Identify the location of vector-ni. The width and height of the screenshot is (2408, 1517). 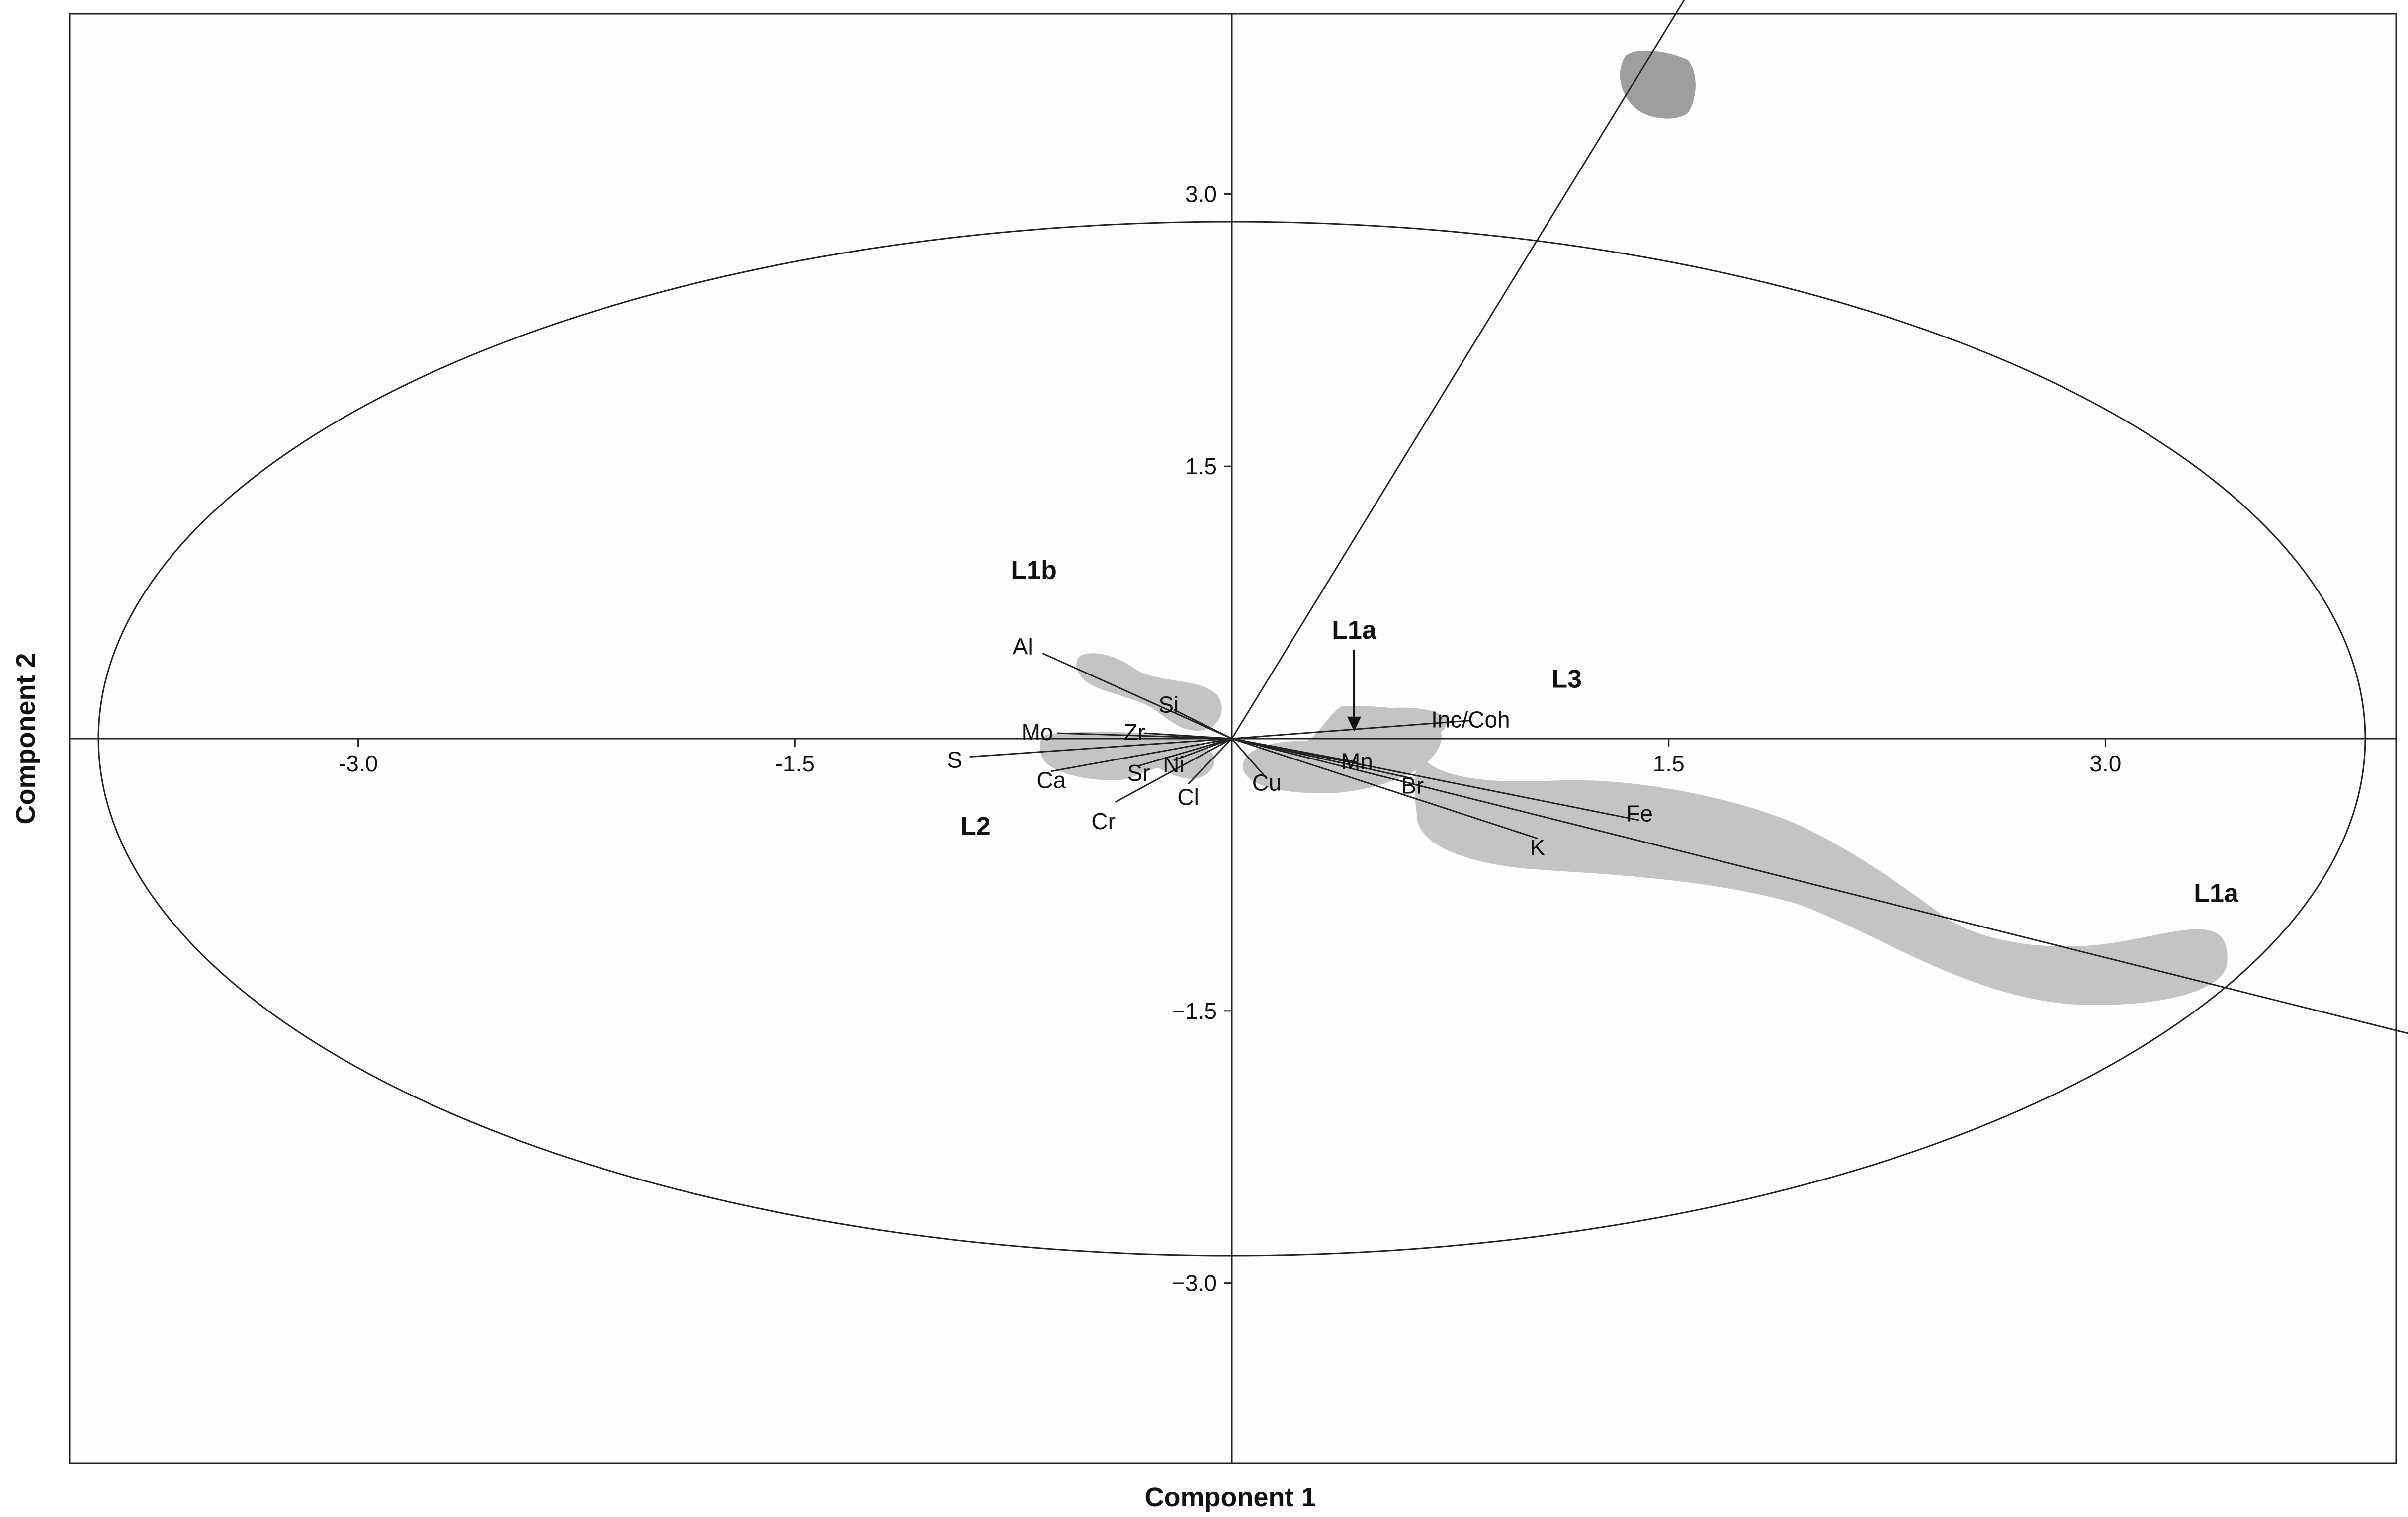
(1202, 750).